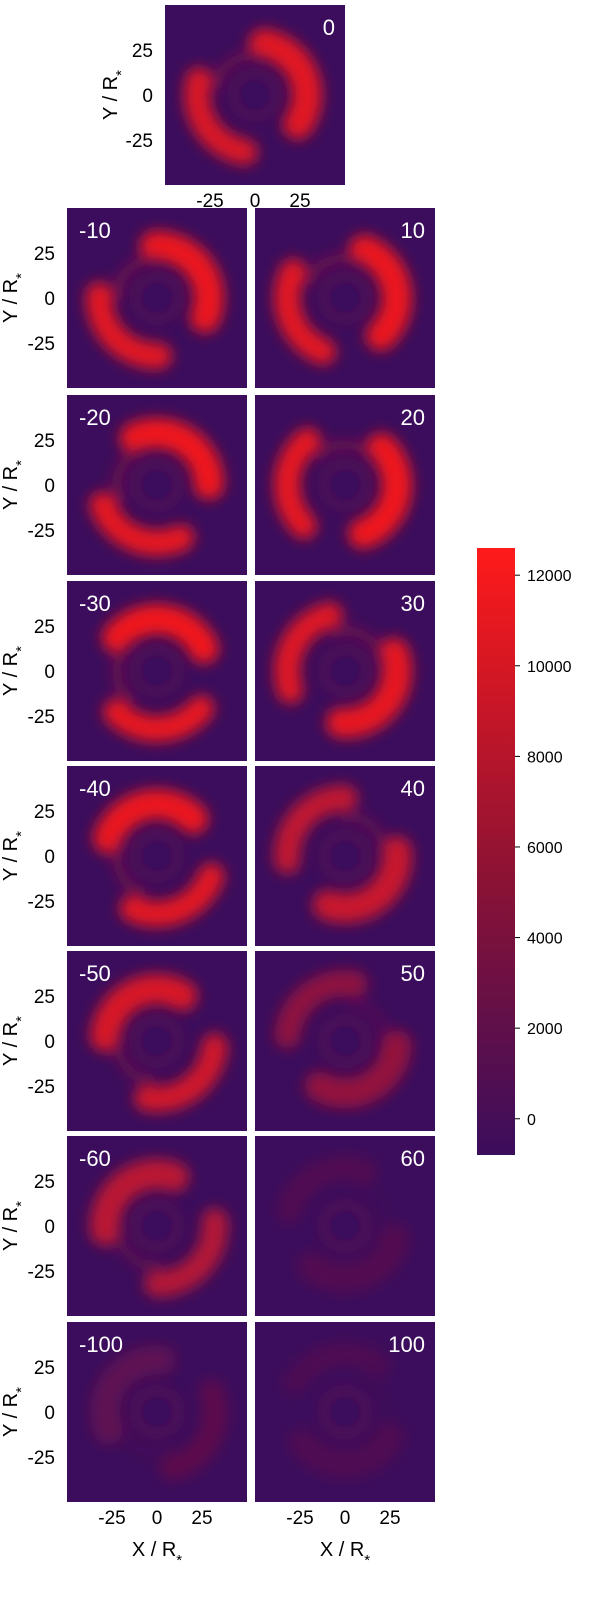 Image resolution: width=600 pixels, height=1619 pixels. Describe the element at coordinates (549, 667) in the screenshot. I see `colorbar-tick-label: 10000` at that location.